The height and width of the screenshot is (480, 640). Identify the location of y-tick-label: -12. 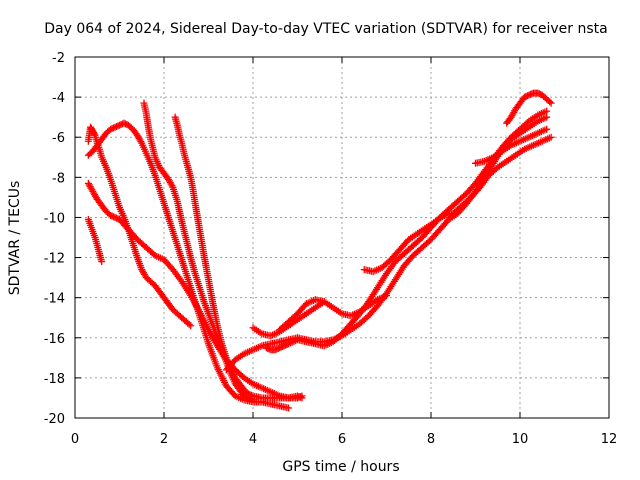
(54, 259).